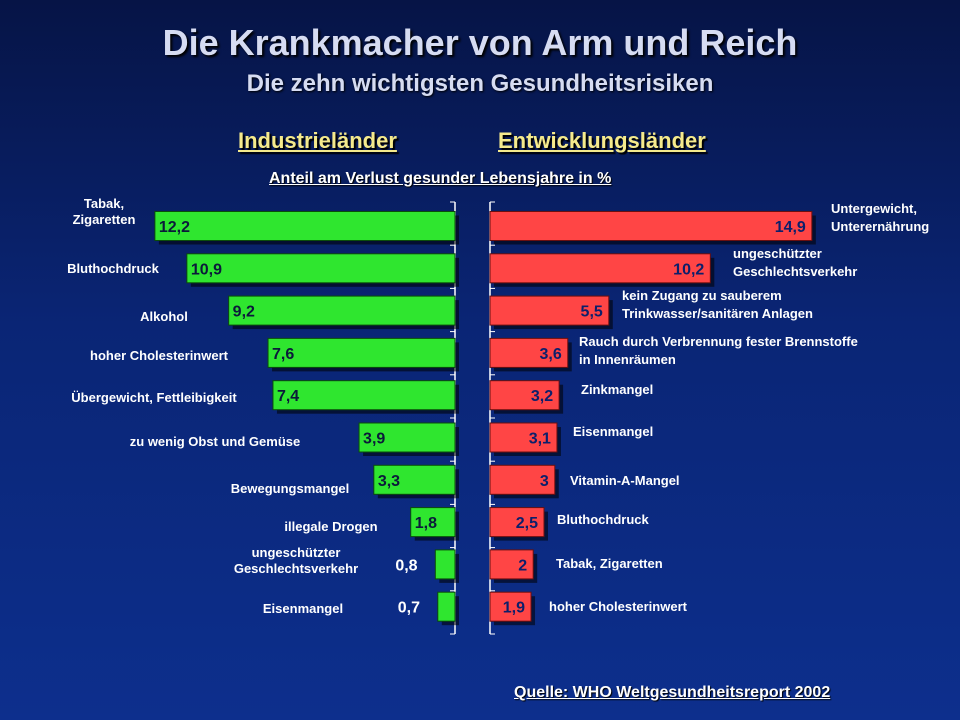 The image size is (960, 720). What do you see at coordinates (174, 227) in the screenshot?
I see `bar-value-industrial: 12,2` at bounding box center [174, 227].